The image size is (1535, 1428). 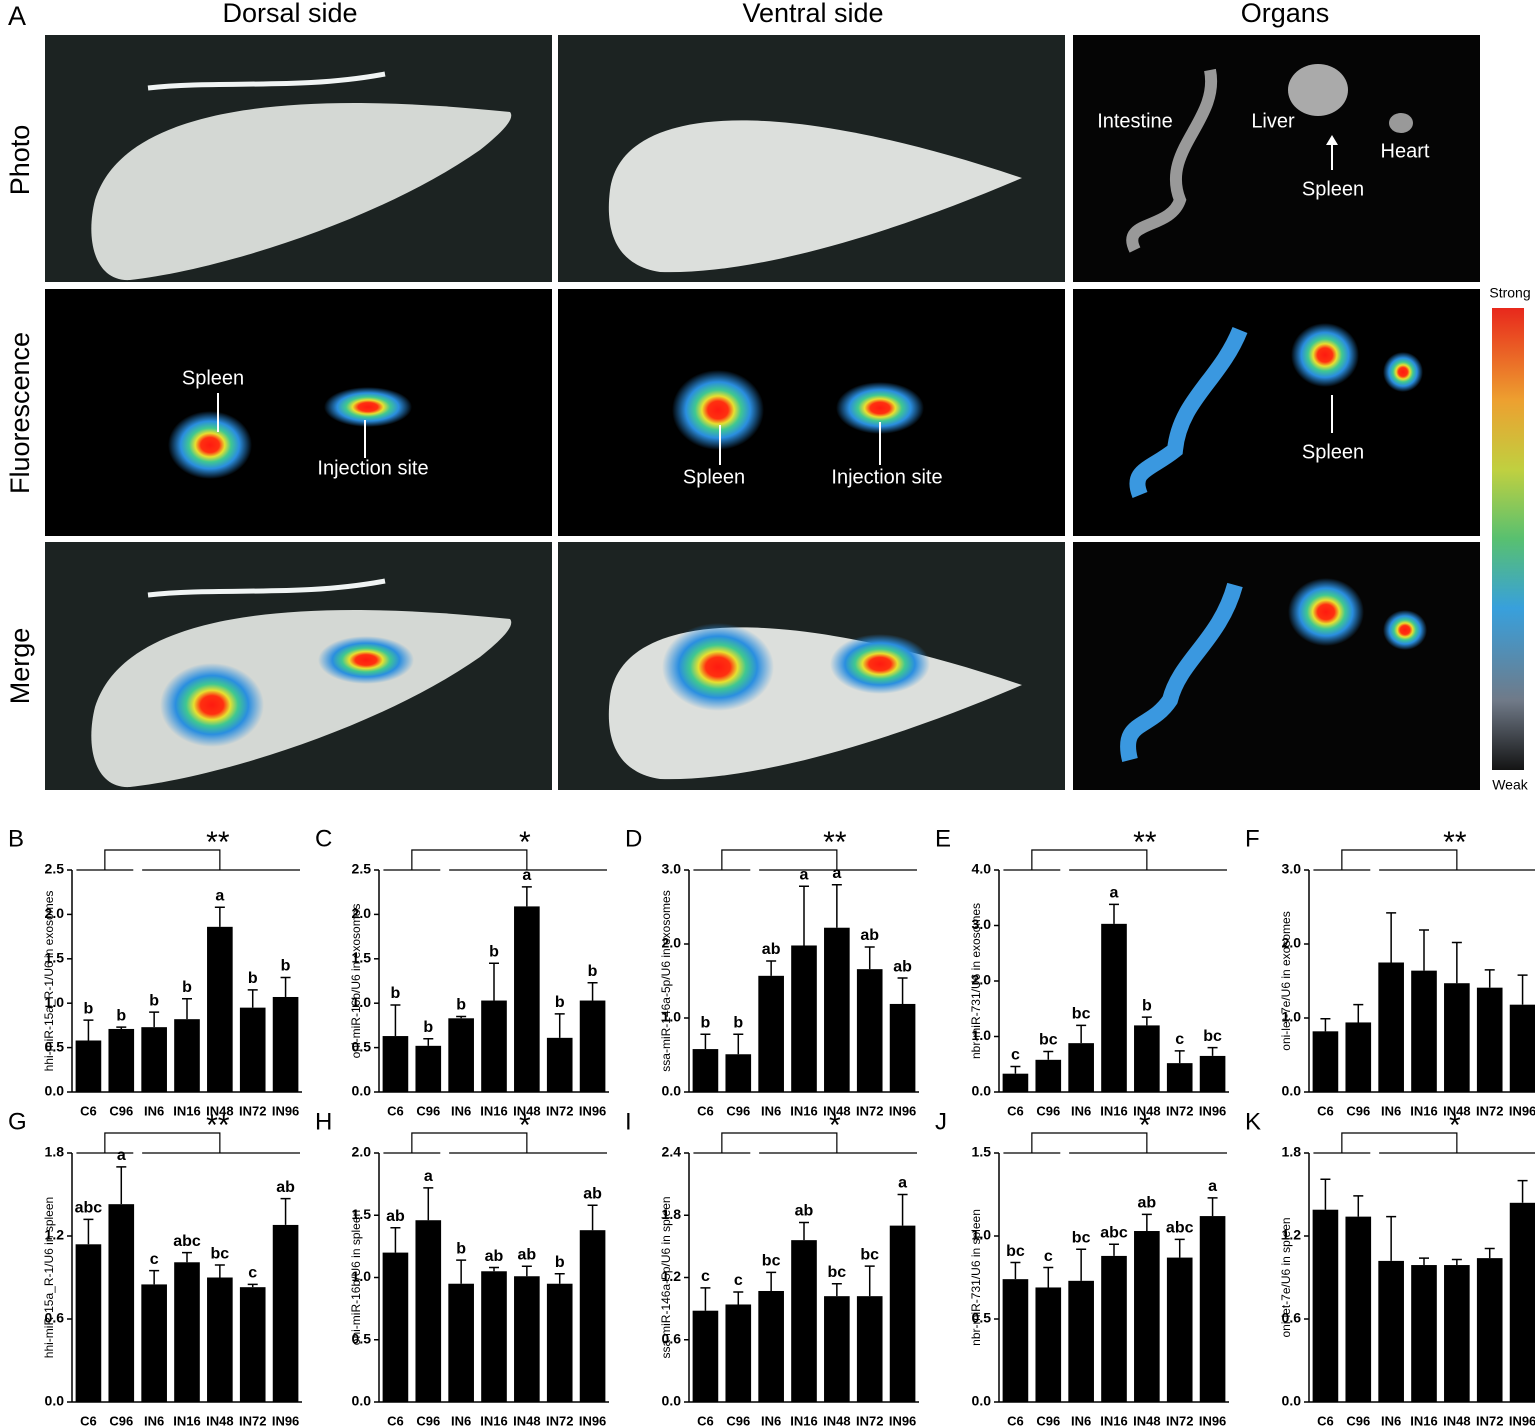 I want to click on annotation: Heart, so click(x=1405, y=151).